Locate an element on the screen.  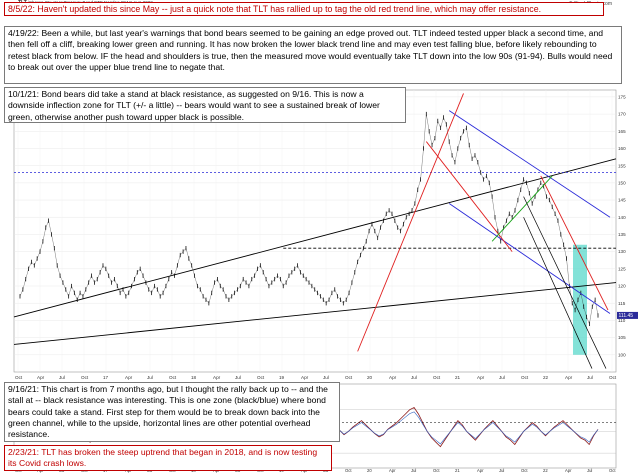
falling-blue-trendline is located at coordinates (529, 258).